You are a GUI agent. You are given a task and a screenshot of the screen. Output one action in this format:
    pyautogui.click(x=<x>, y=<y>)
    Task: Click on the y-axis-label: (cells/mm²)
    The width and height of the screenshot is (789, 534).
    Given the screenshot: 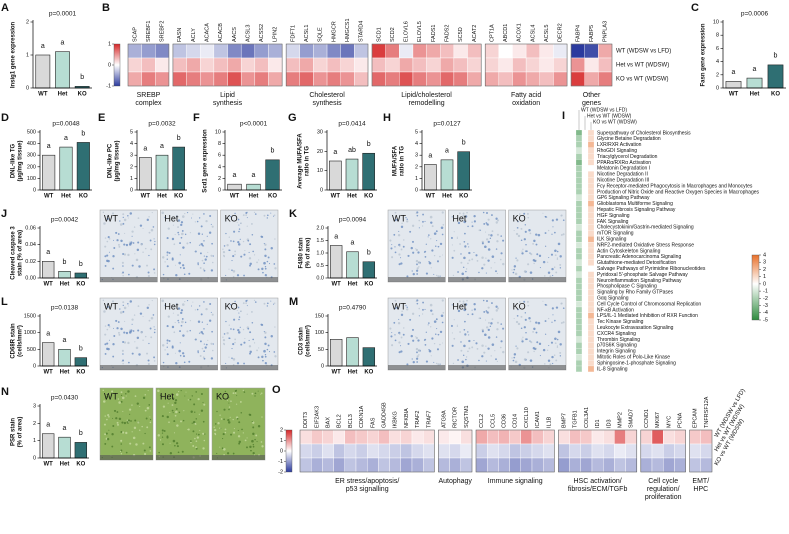 What is the action you would take?
    pyautogui.click(x=20, y=341)
    